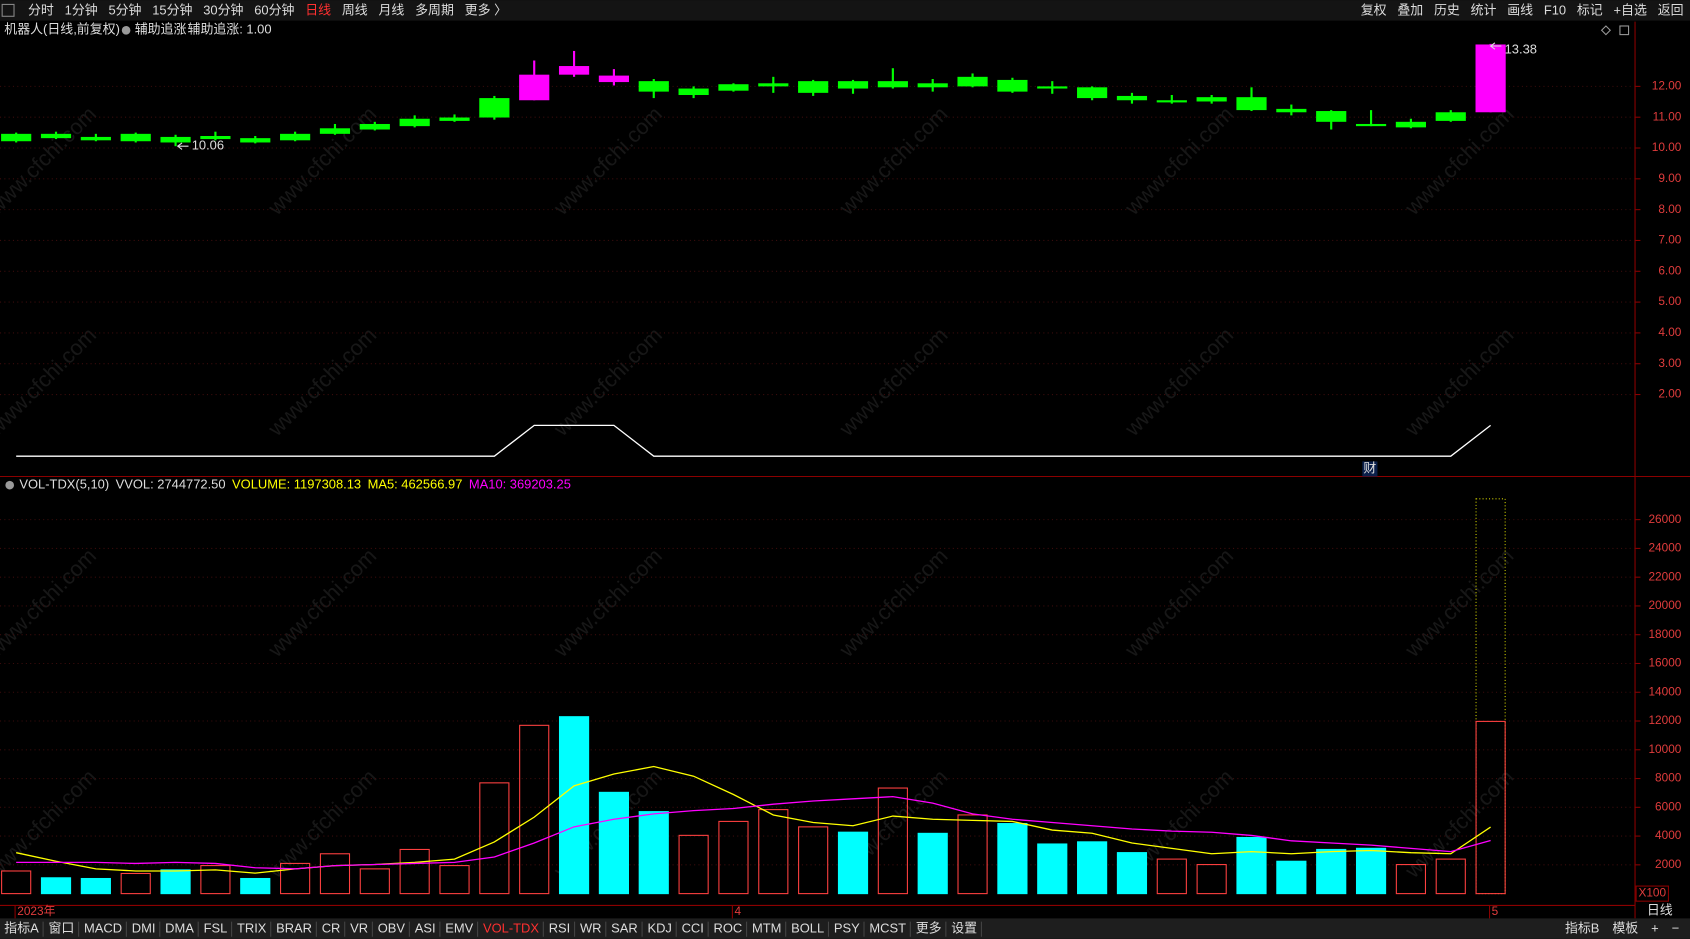 This screenshot has height=939, width=1690. I want to click on x-tick-label: 2023年, so click(36, 911).